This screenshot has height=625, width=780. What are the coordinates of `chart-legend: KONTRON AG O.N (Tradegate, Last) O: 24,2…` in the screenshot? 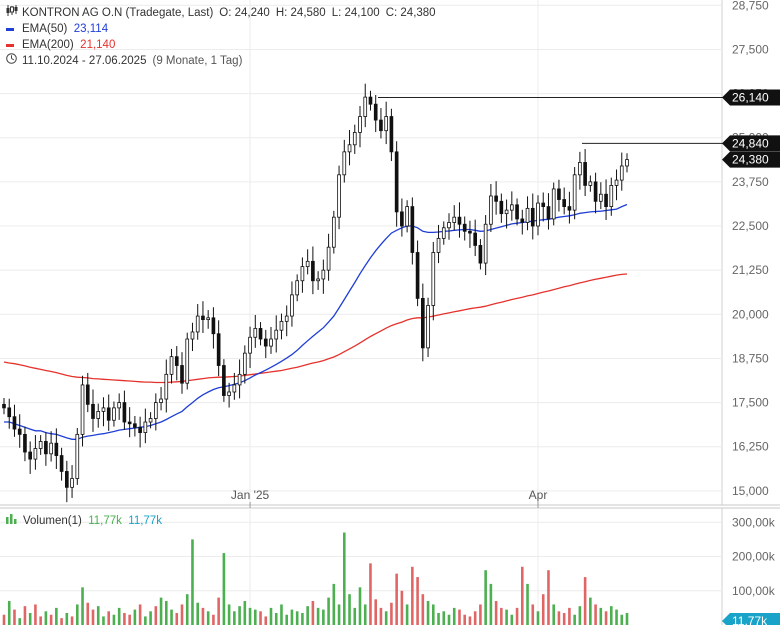 It's located at (221, 37).